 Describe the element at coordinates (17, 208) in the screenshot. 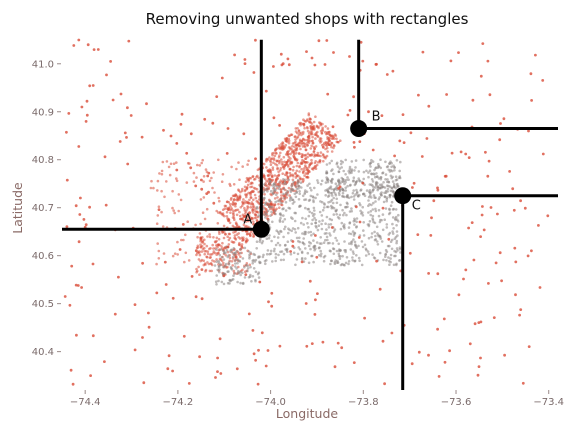

I see `y-axis-label: Latitude` at that location.